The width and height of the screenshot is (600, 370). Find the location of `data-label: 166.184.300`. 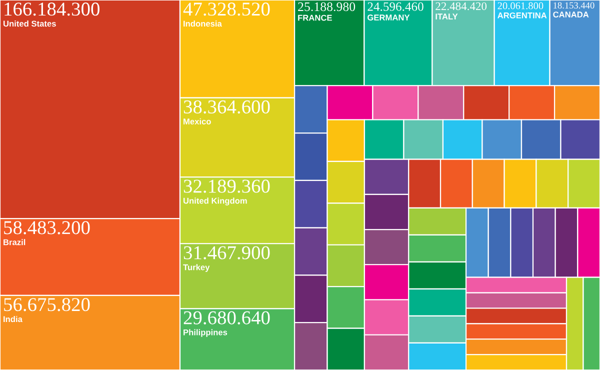

data-label: 166.184.300 is located at coordinates (52, 9).